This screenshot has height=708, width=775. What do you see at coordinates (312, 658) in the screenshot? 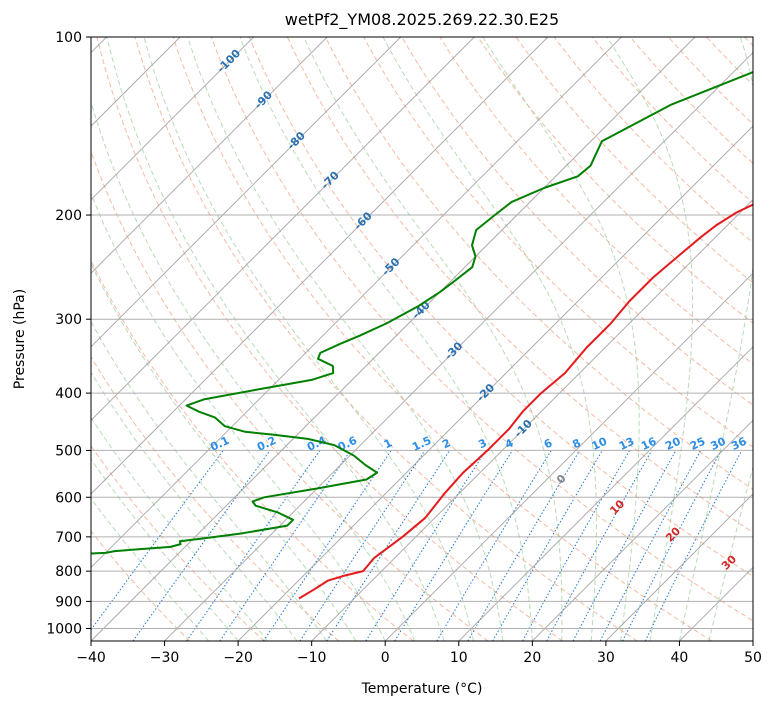
I see `x-tick-label: −10` at bounding box center [312, 658].